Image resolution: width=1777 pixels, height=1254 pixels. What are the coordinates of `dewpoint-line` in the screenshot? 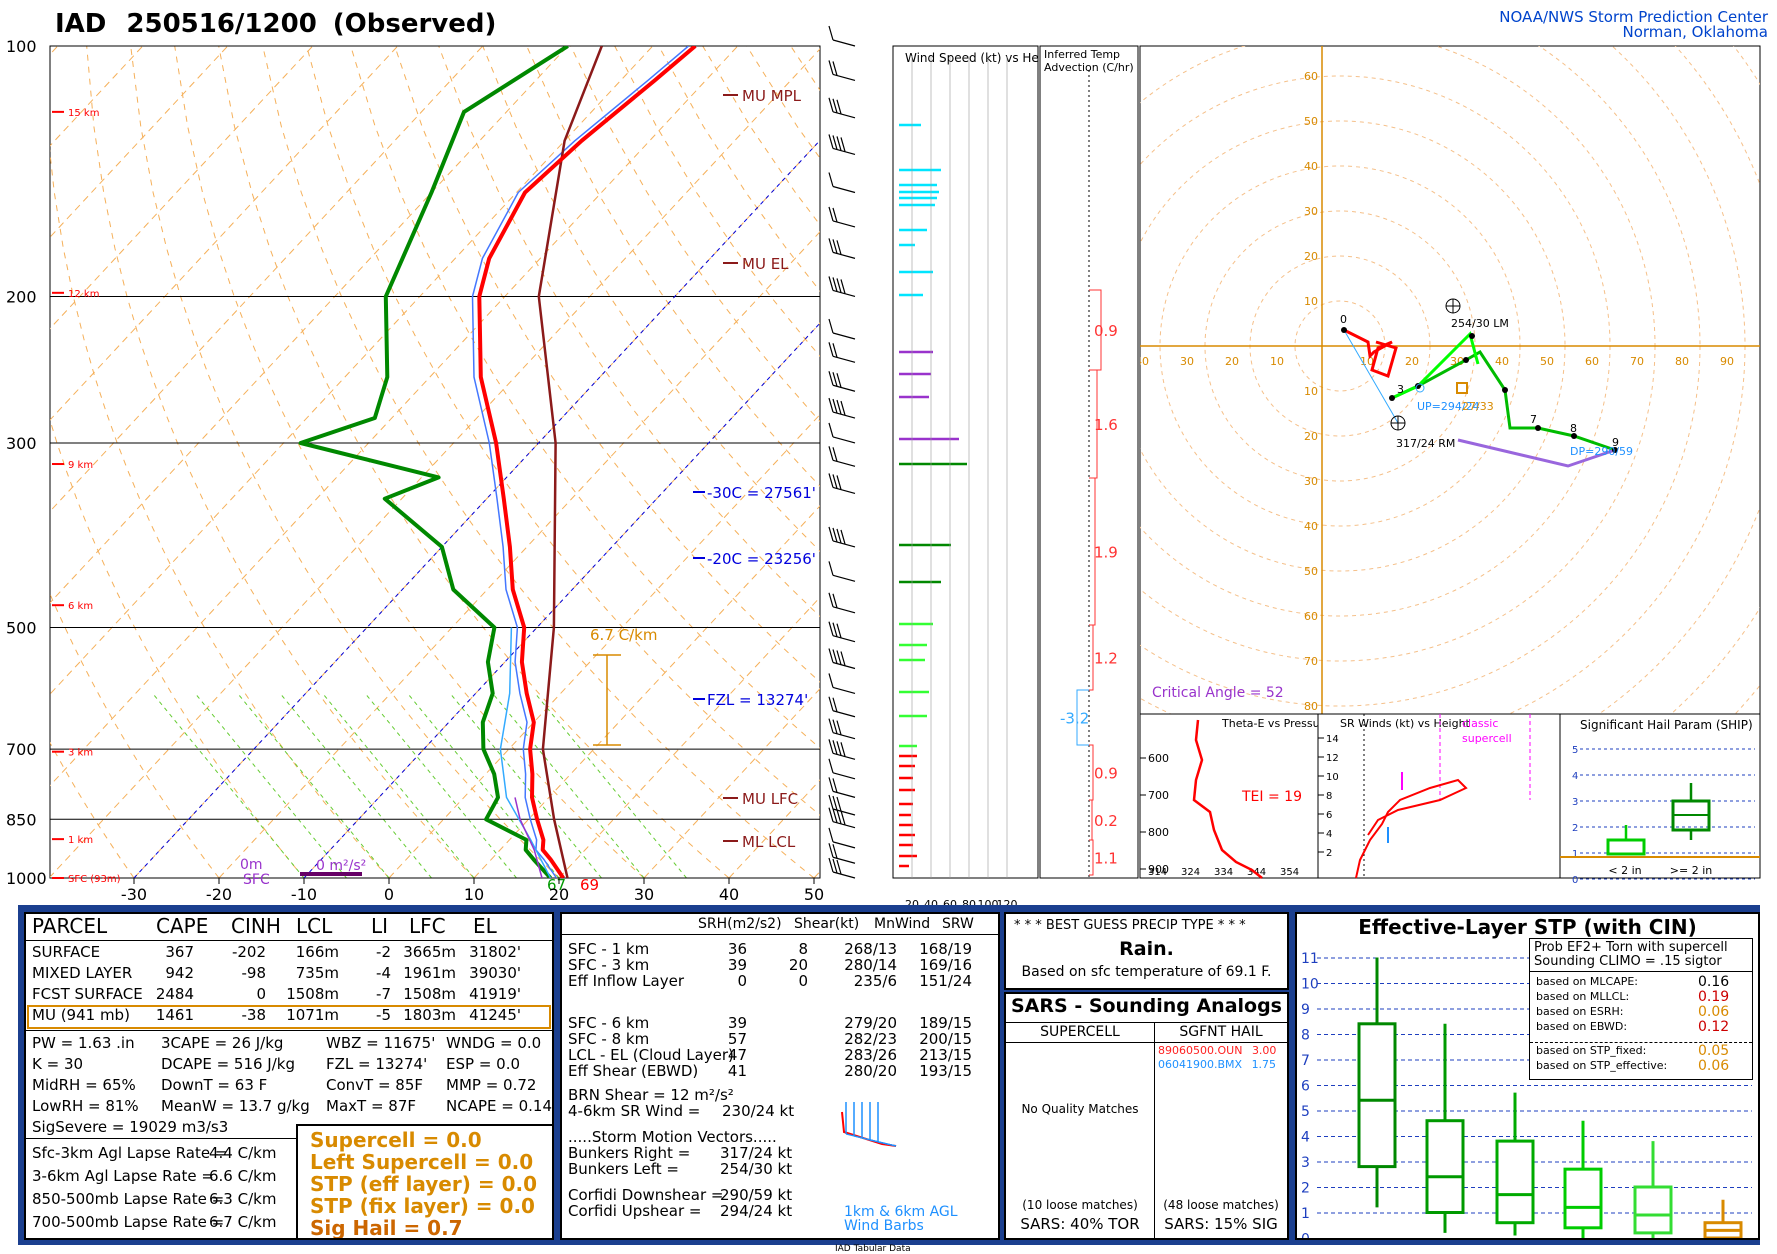 It's located at (433, 462).